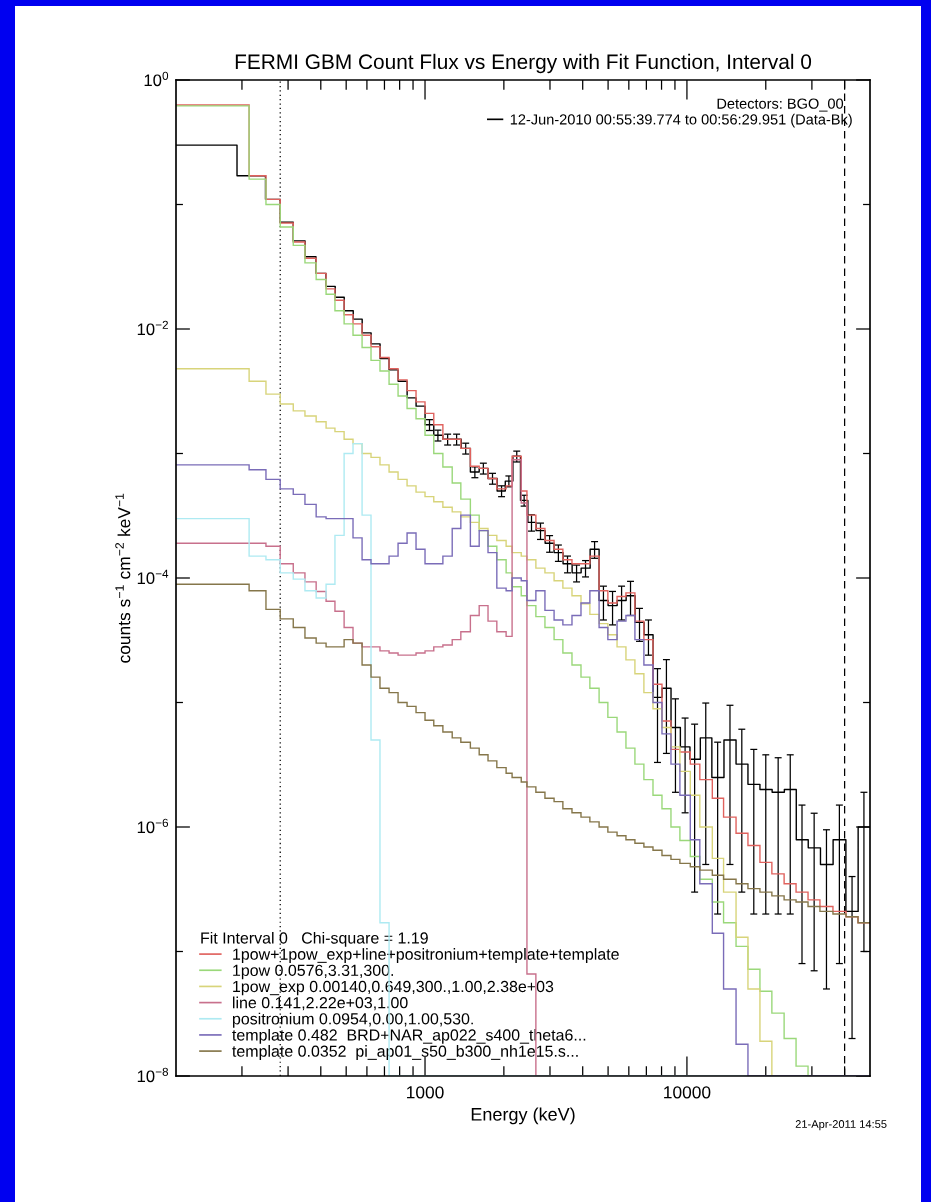 Image resolution: width=931 pixels, height=1202 pixels. What do you see at coordinates (352, 1020) in the screenshot?
I see `legend-label: positronium 0.0954,0.00,1.00,530.` at bounding box center [352, 1020].